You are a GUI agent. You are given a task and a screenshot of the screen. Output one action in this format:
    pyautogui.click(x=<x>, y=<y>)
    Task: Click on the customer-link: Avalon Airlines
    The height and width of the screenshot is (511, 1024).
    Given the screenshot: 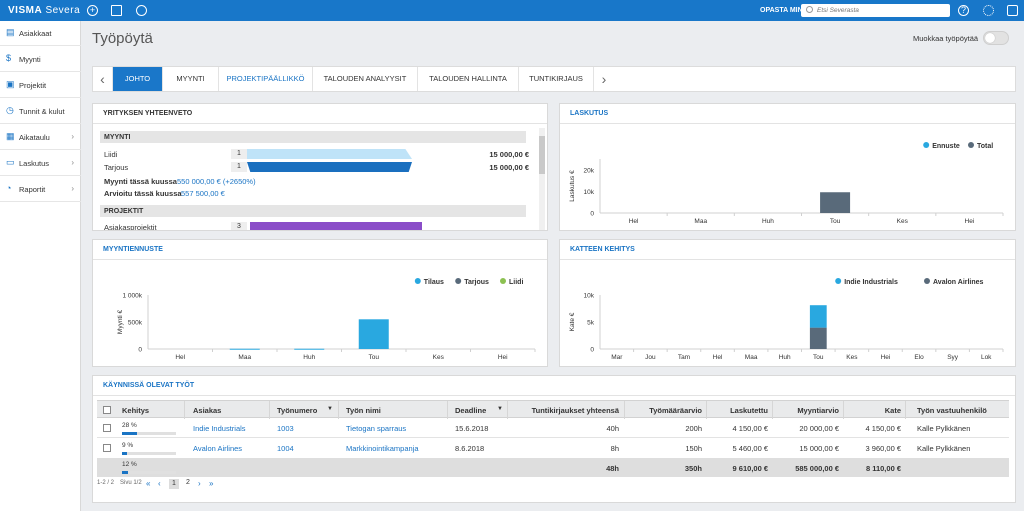 What is the action you would take?
    pyautogui.click(x=218, y=448)
    